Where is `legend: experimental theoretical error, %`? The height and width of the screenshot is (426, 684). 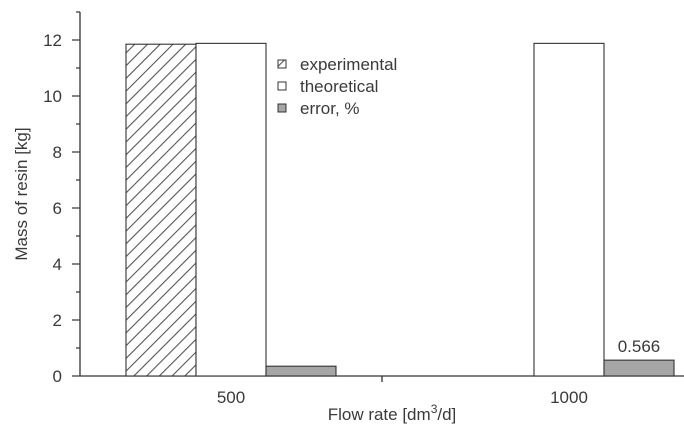
legend: experimental theoretical error, % is located at coordinates (337, 86).